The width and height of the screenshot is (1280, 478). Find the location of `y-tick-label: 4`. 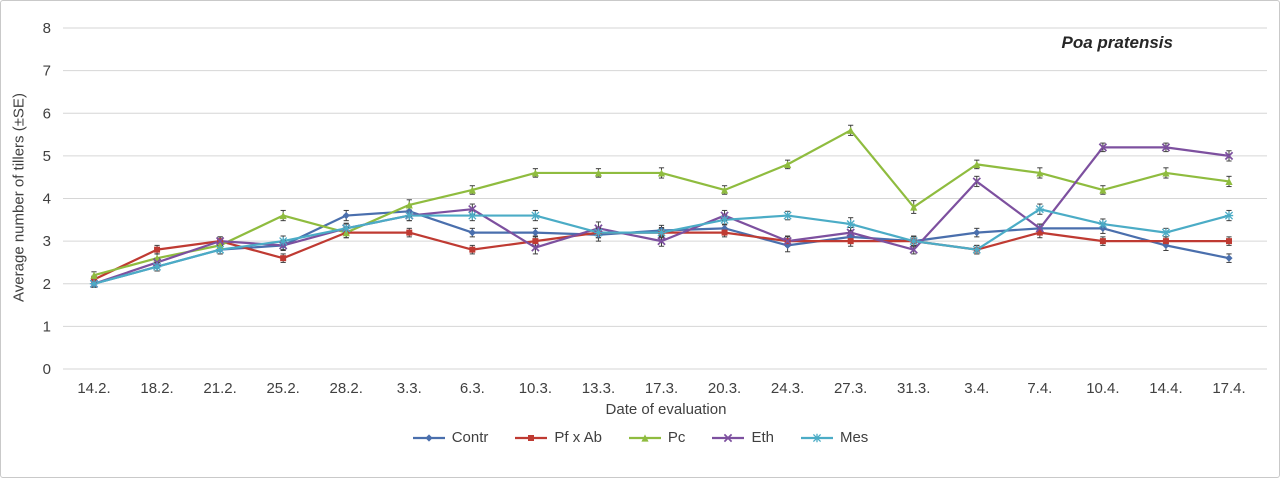

y-tick-label: 4 is located at coordinates (47, 199).